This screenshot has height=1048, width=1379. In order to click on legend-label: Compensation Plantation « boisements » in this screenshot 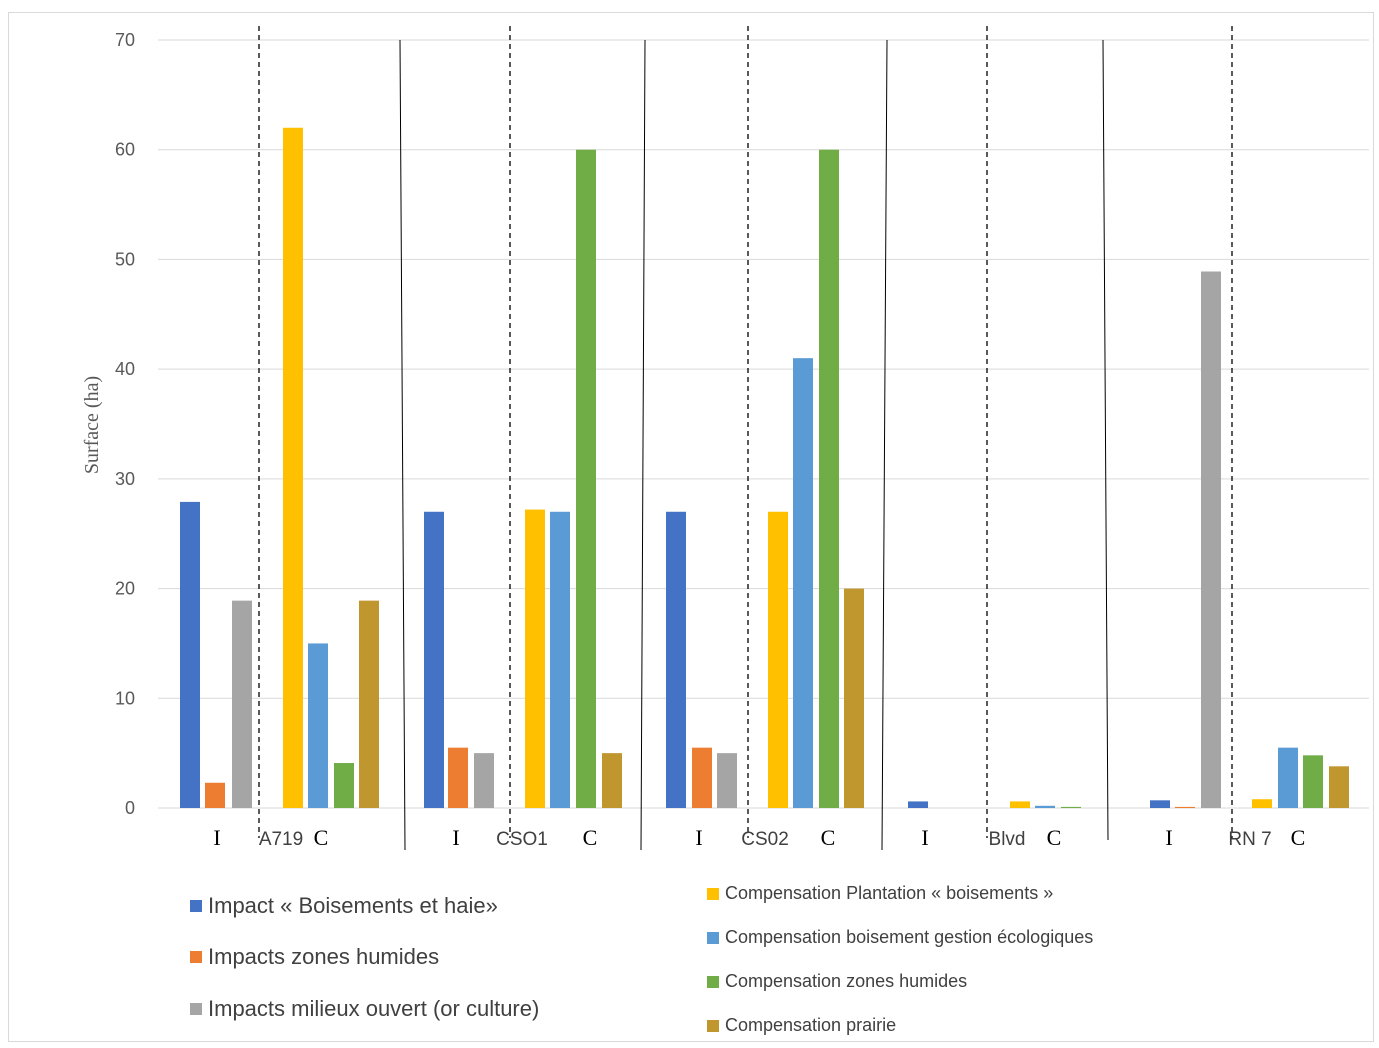, I will do `click(889, 893)`.